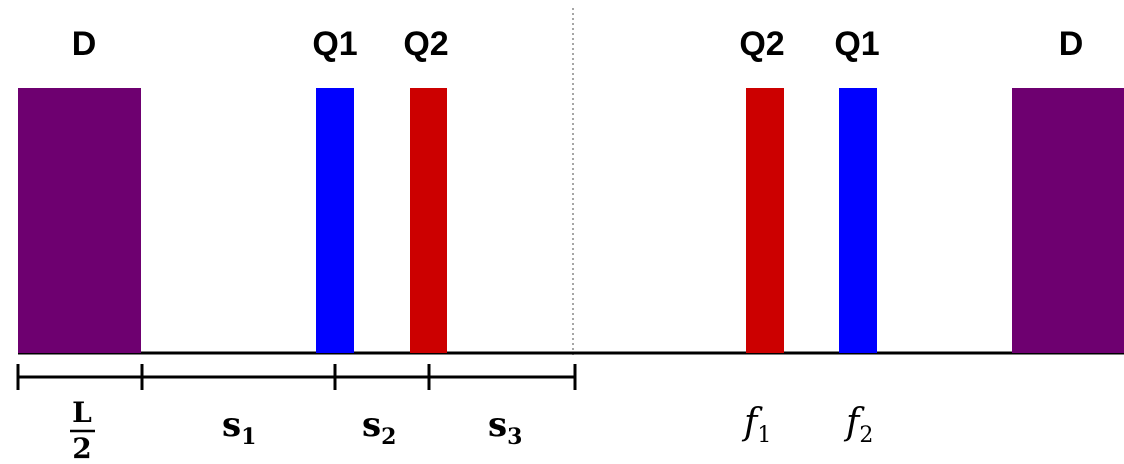 The image size is (1124, 464). What do you see at coordinates (248, 437) in the screenshot?
I see `s1-subscript: 1` at bounding box center [248, 437].